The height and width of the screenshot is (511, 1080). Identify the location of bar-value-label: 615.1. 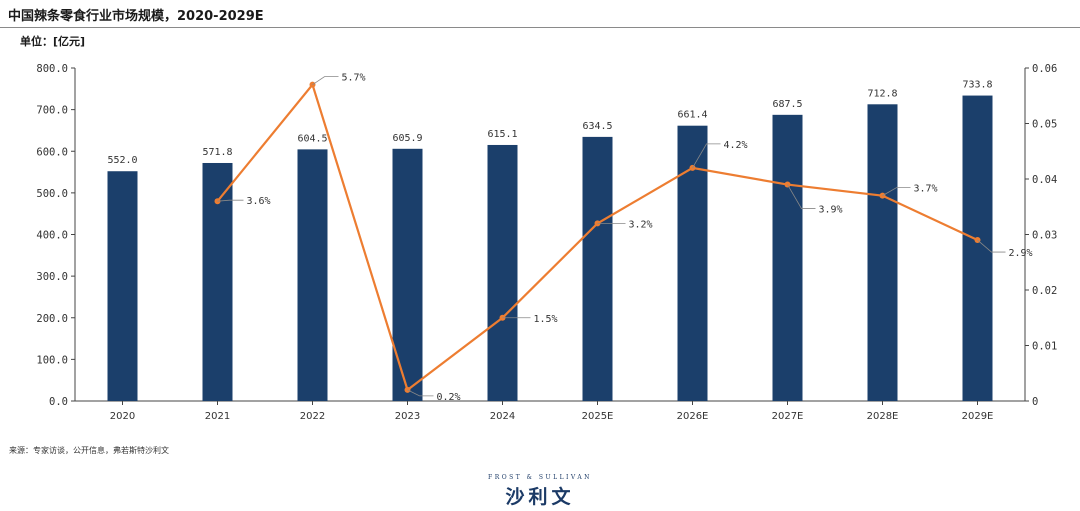
(502, 134).